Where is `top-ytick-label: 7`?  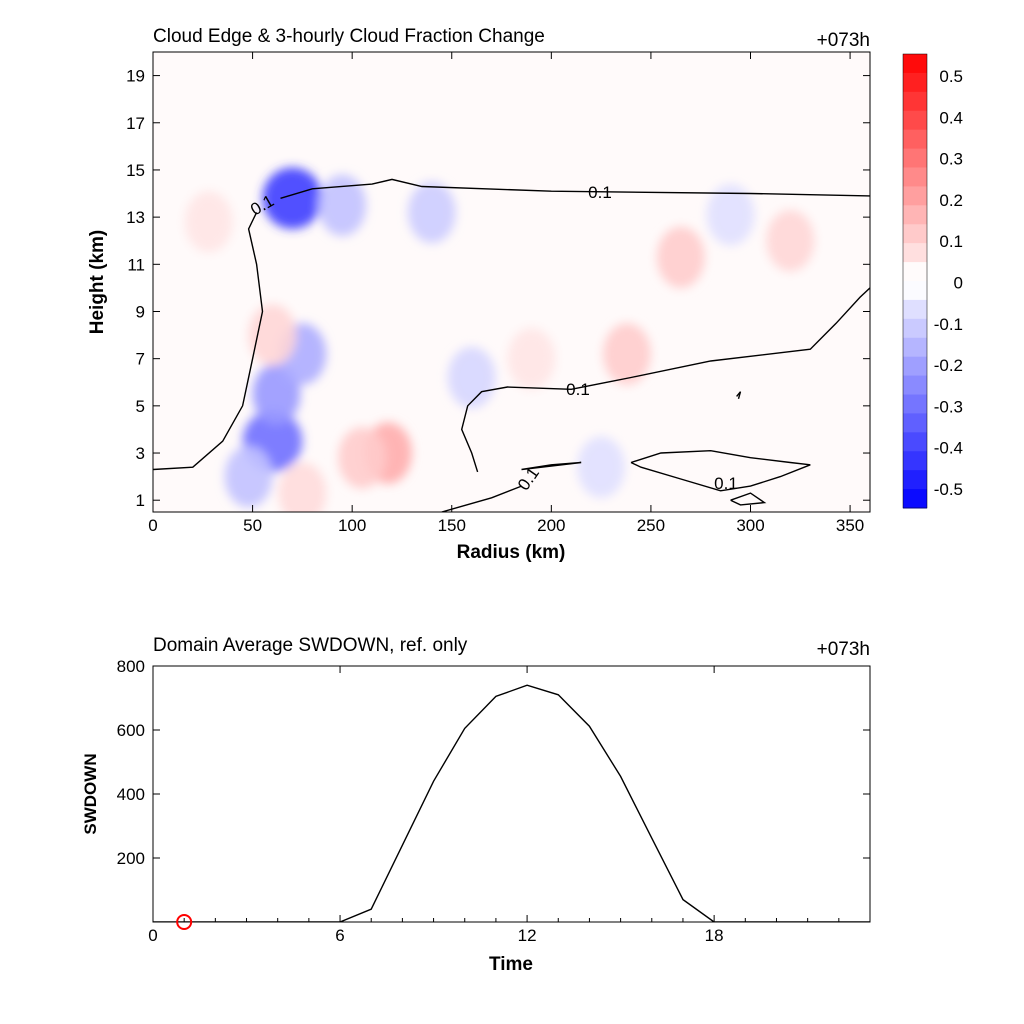 top-ytick-label: 7 is located at coordinates (140, 359).